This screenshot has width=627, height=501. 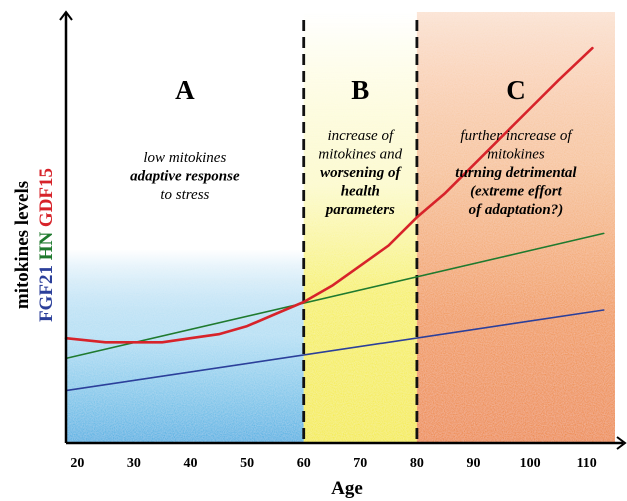 I want to click on region-c-note-line: (extreme effort, so click(x=516, y=192).